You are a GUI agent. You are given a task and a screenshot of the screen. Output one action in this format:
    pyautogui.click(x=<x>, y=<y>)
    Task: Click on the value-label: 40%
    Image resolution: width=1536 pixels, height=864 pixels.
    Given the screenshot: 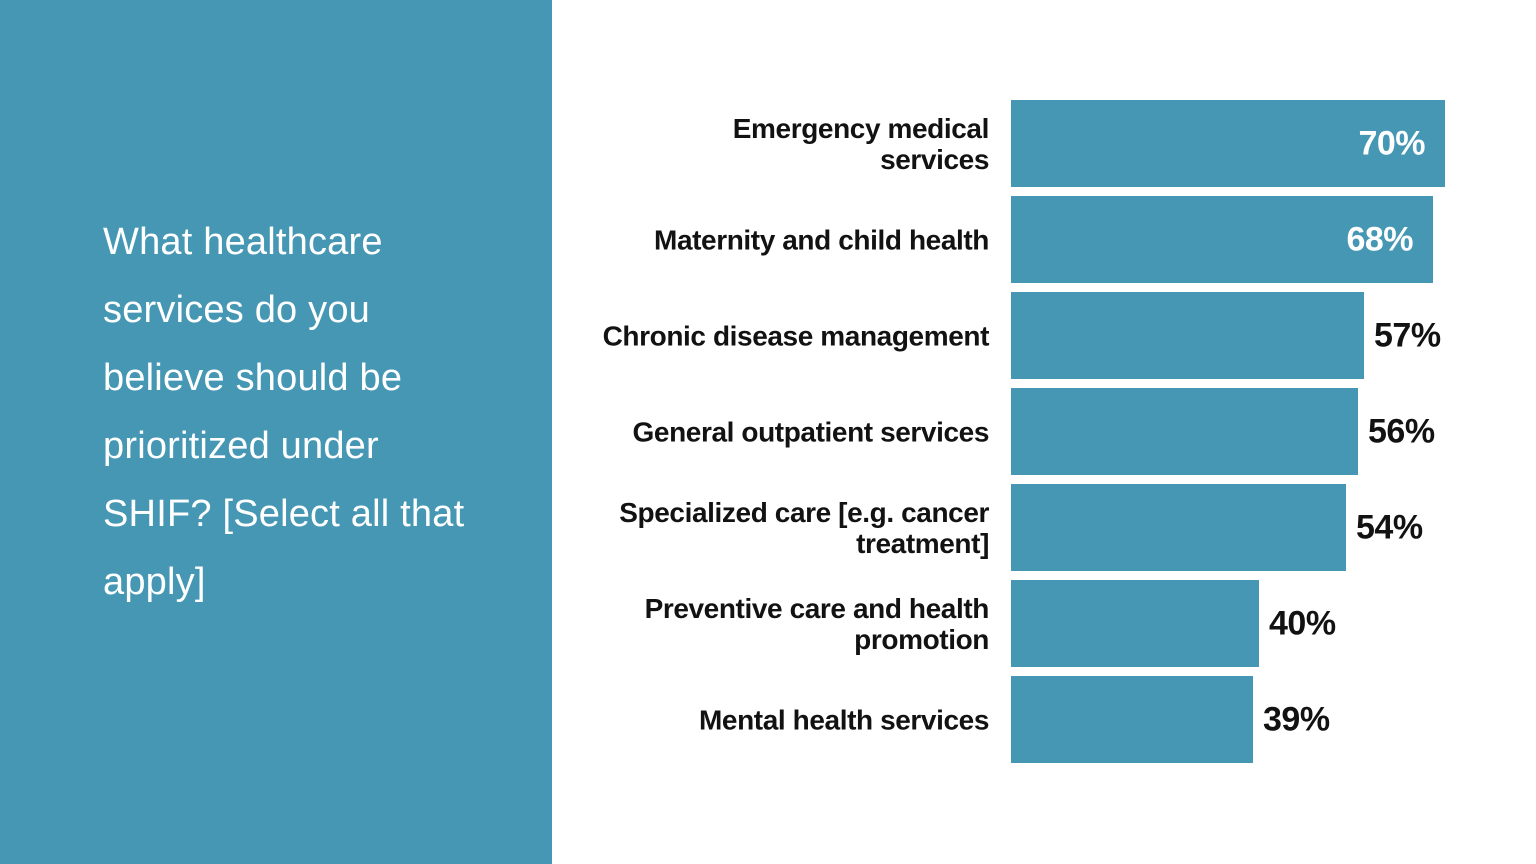 What is the action you would take?
    pyautogui.click(x=1302, y=623)
    